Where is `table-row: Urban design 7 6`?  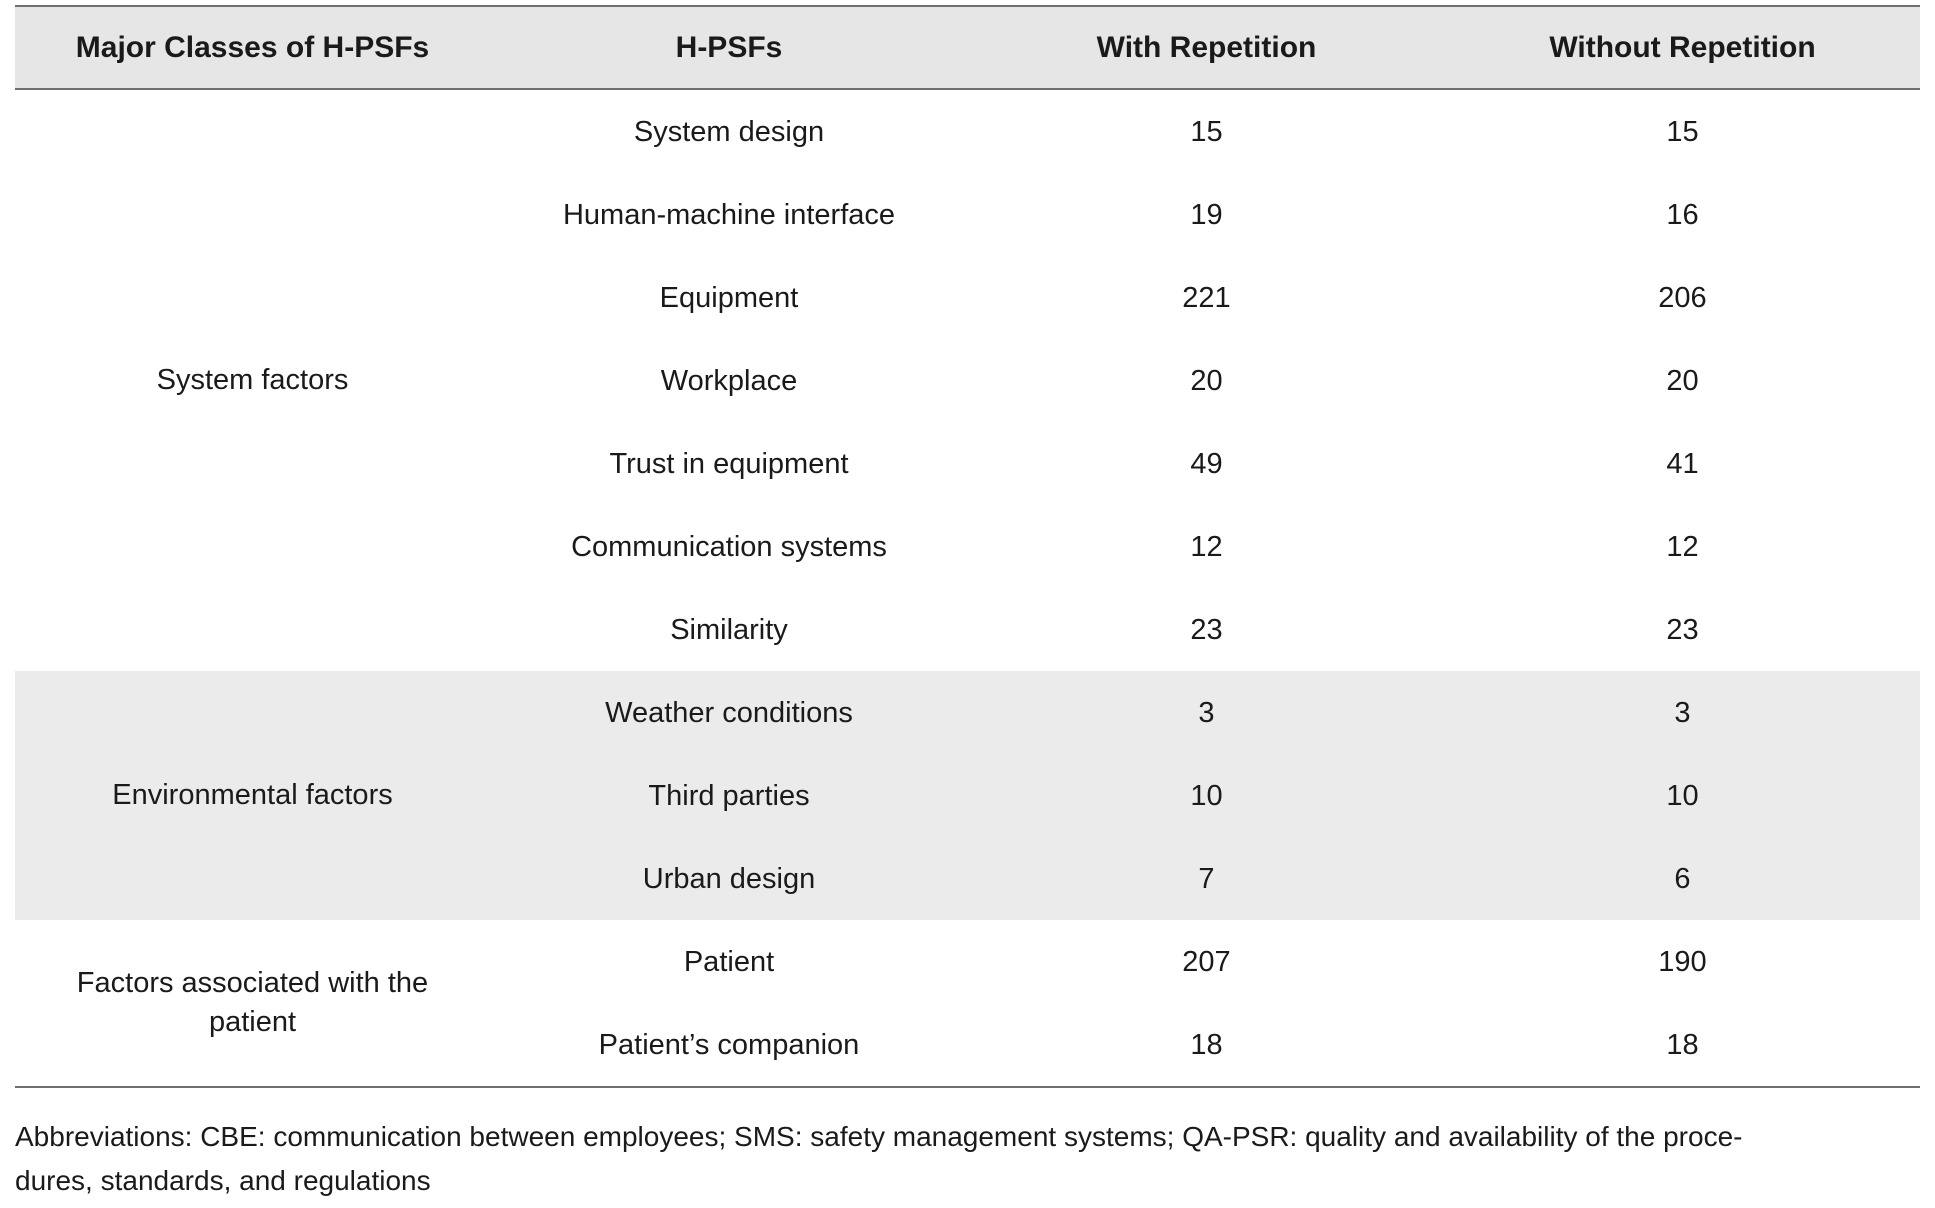
table-row: Urban design 7 6 is located at coordinates (967, 878).